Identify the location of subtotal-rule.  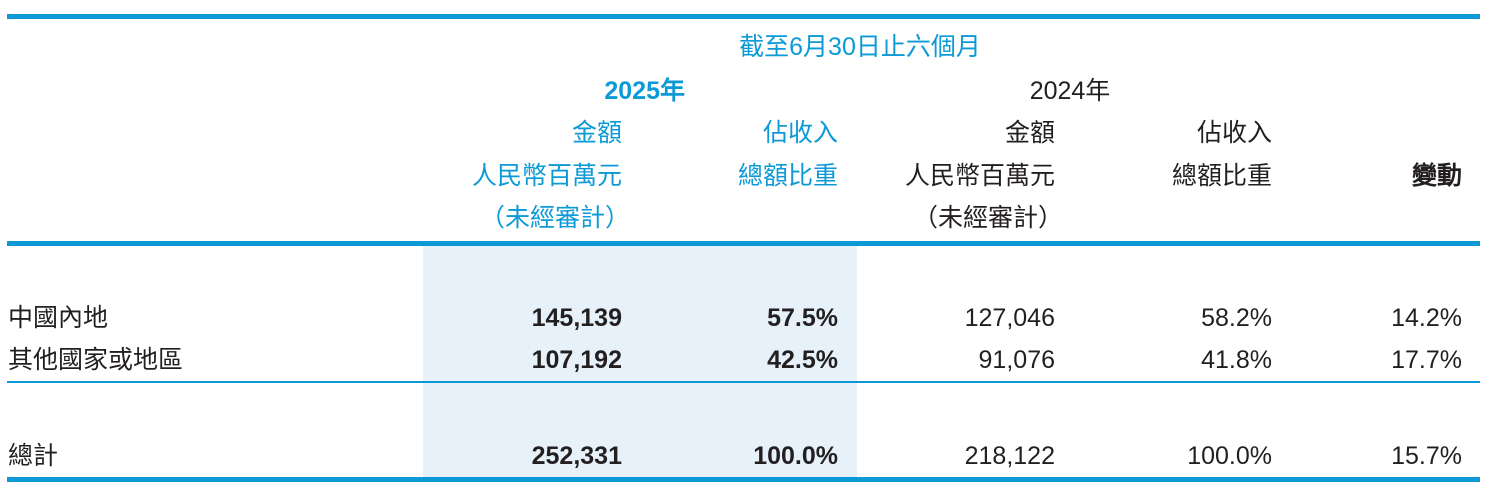
(743, 382).